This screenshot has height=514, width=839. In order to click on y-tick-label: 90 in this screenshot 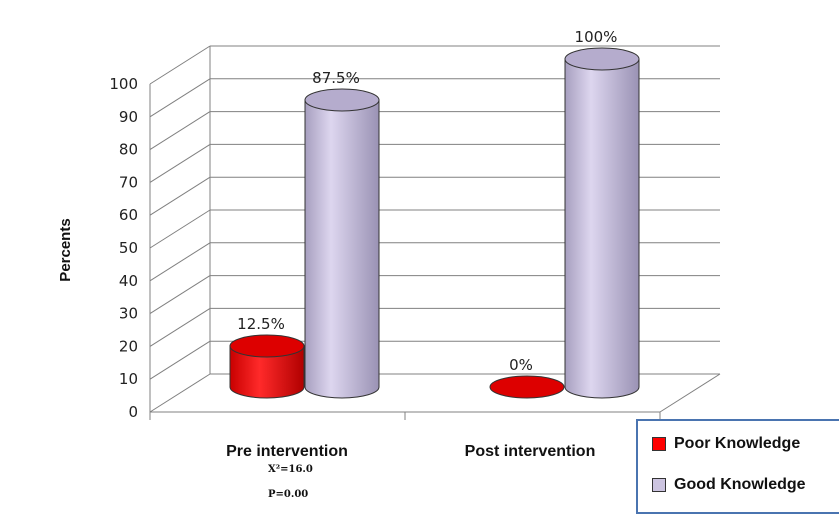, I will do `click(128, 117)`.